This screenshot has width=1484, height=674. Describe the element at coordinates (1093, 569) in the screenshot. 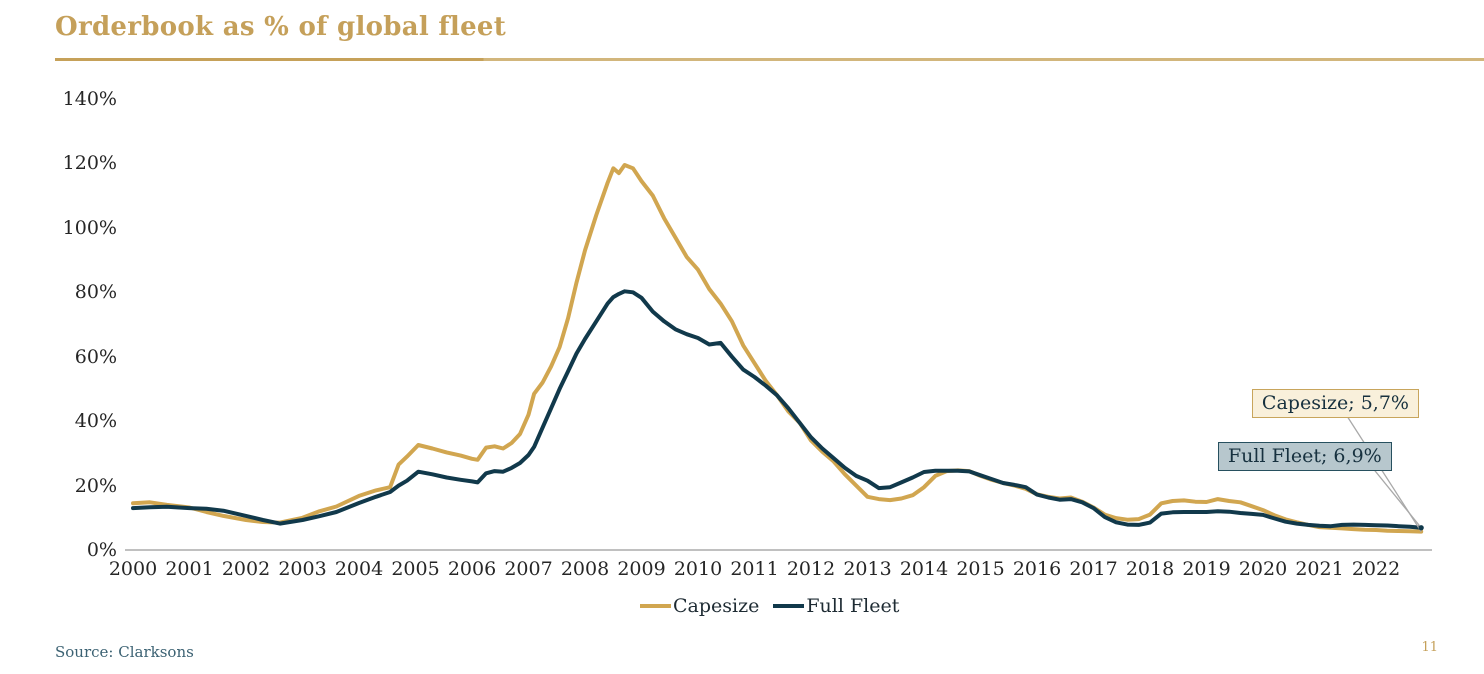

I see `x-tick-label: 2017` at that location.